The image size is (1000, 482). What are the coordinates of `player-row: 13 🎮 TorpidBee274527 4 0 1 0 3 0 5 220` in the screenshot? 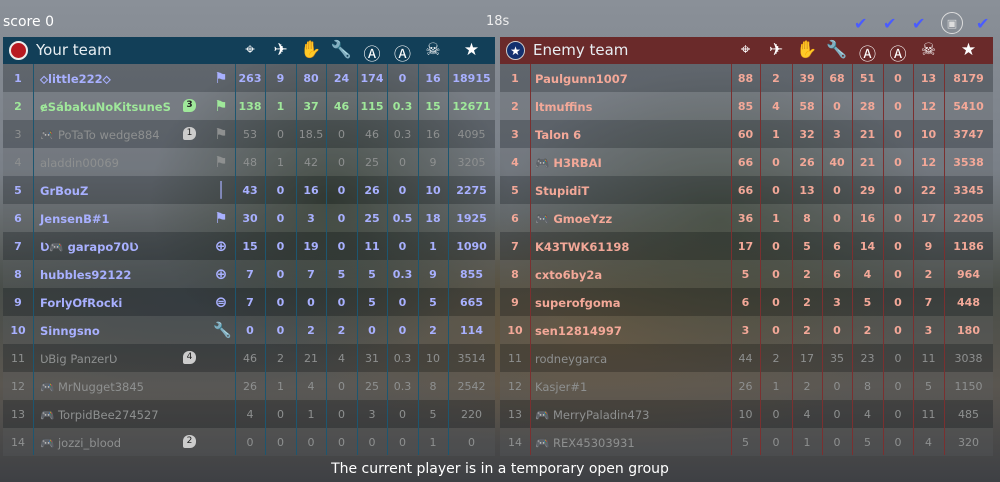 It's located at (249, 414).